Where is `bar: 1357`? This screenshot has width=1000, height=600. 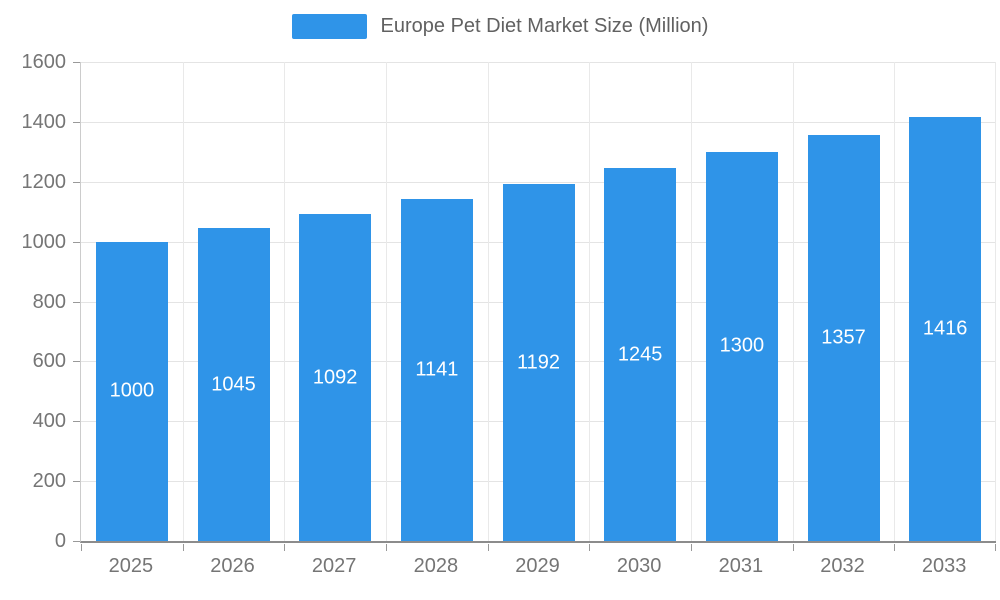
bar: 1357 is located at coordinates (843, 337).